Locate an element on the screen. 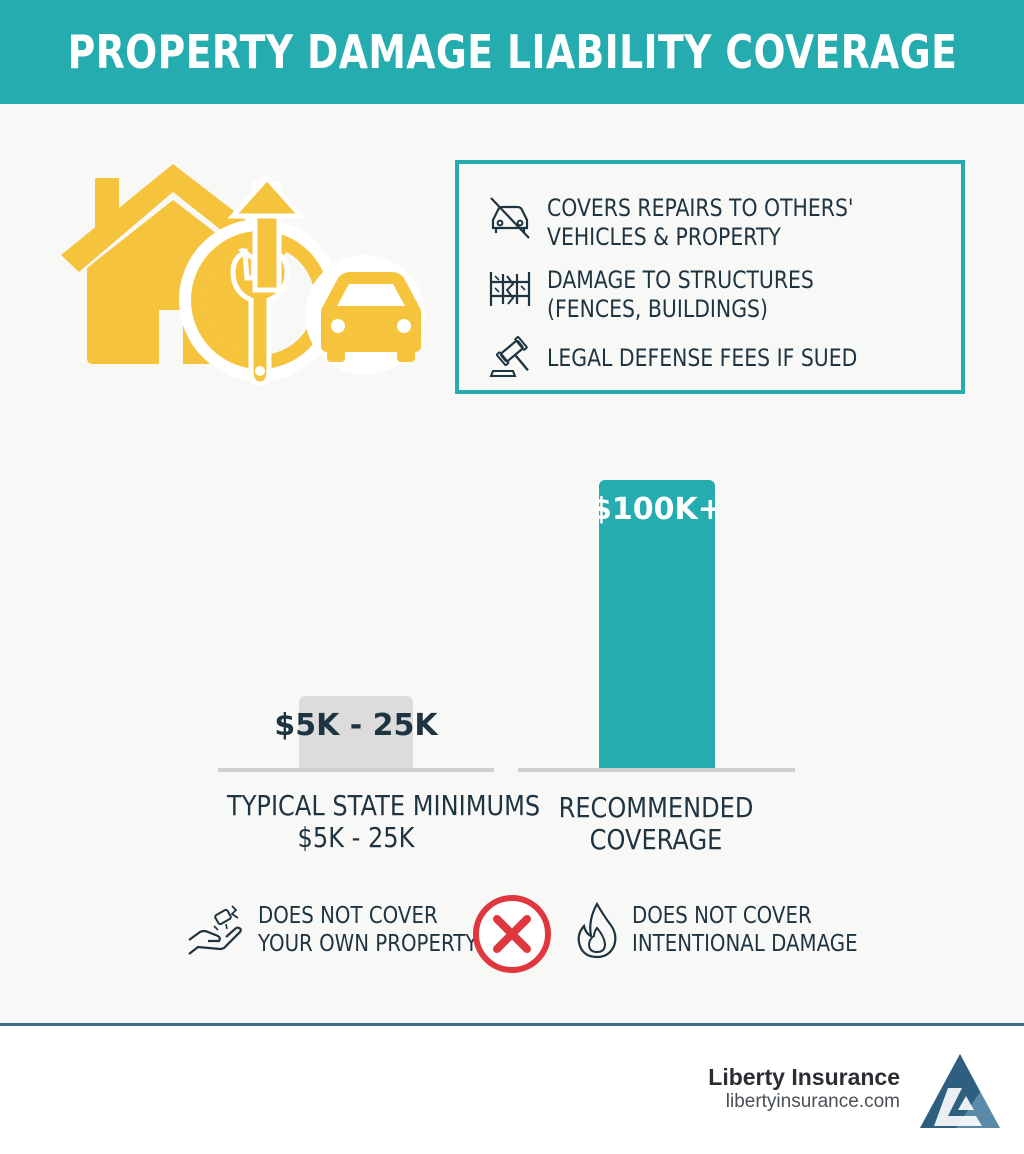 The width and height of the screenshot is (1024, 1154). exclusion-text: DOES NOT COVER YOUR OWN PROPERTY is located at coordinates (368, 930).